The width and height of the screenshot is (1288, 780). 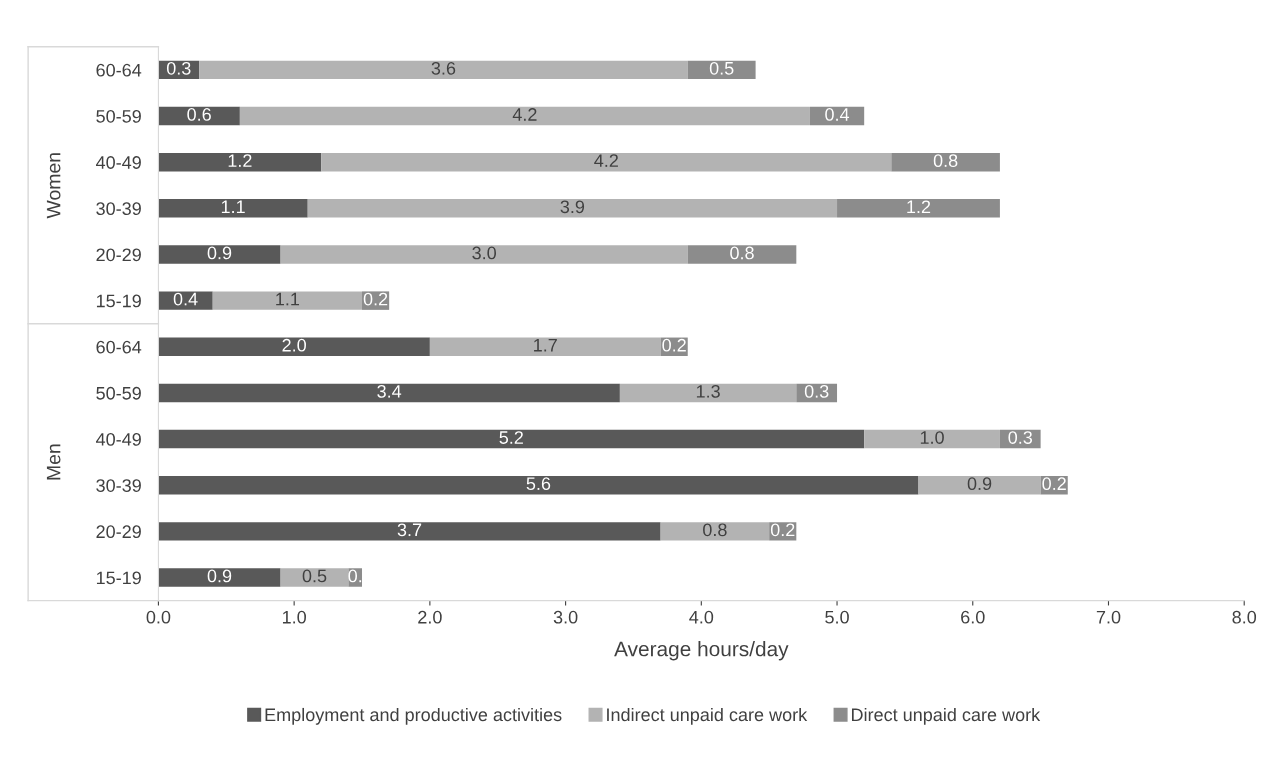 I want to click on x-tick-label: 3.0, so click(x=565, y=617).